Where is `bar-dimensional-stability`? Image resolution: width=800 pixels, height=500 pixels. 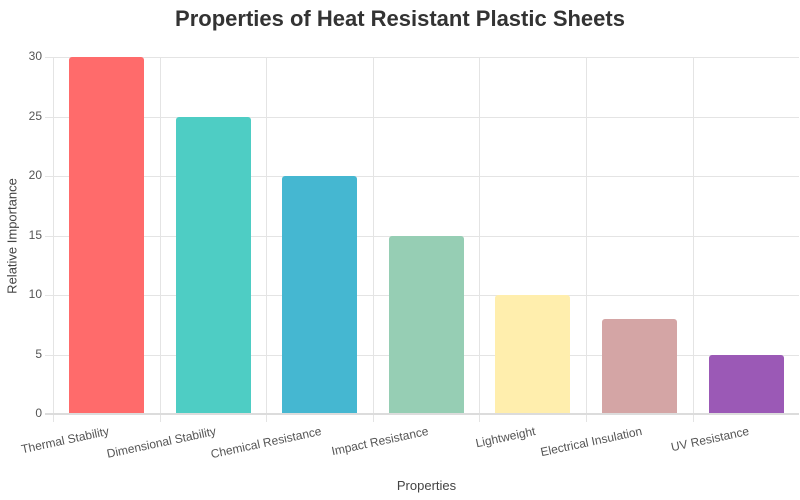
bar-dimensional-stability is located at coordinates (213, 265).